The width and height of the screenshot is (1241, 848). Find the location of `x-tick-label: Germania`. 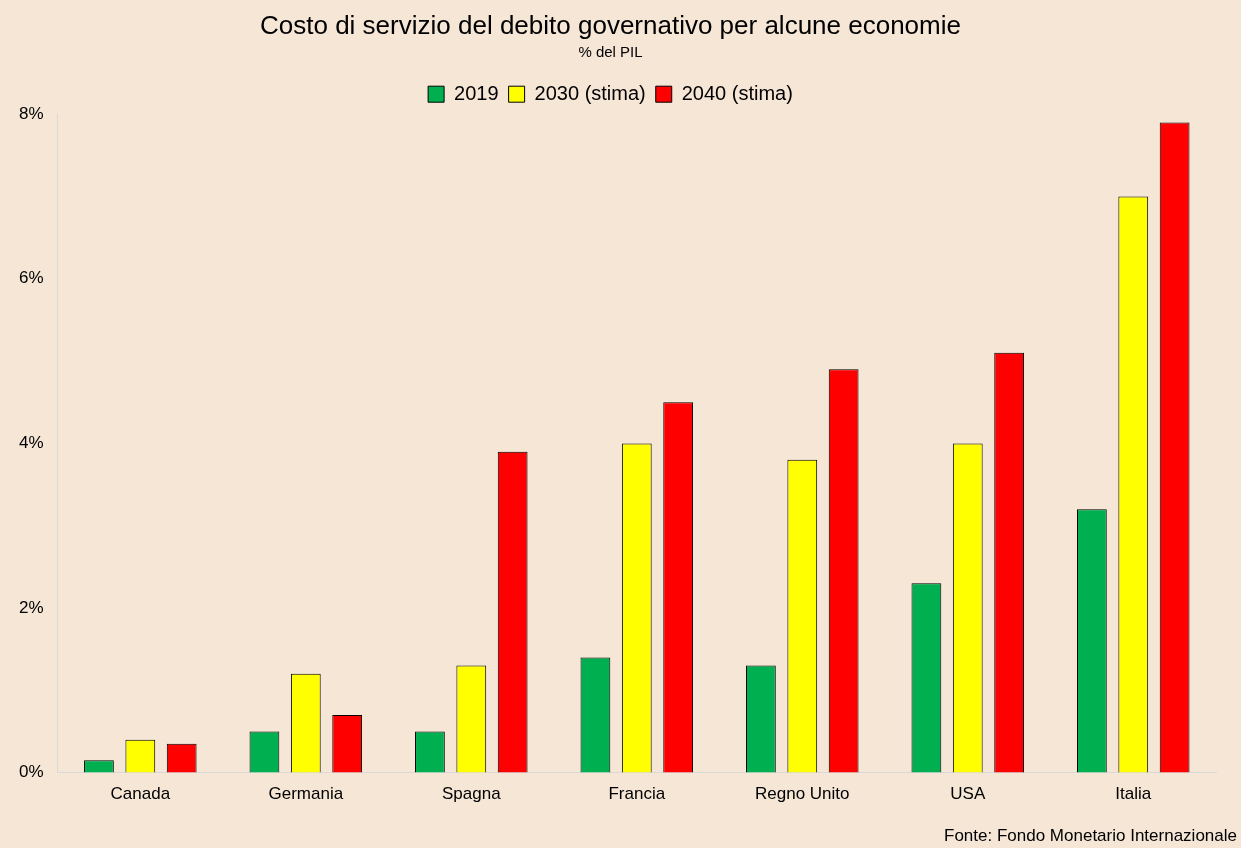

x-tick-label: Germania is located at coordinates (306, 794).